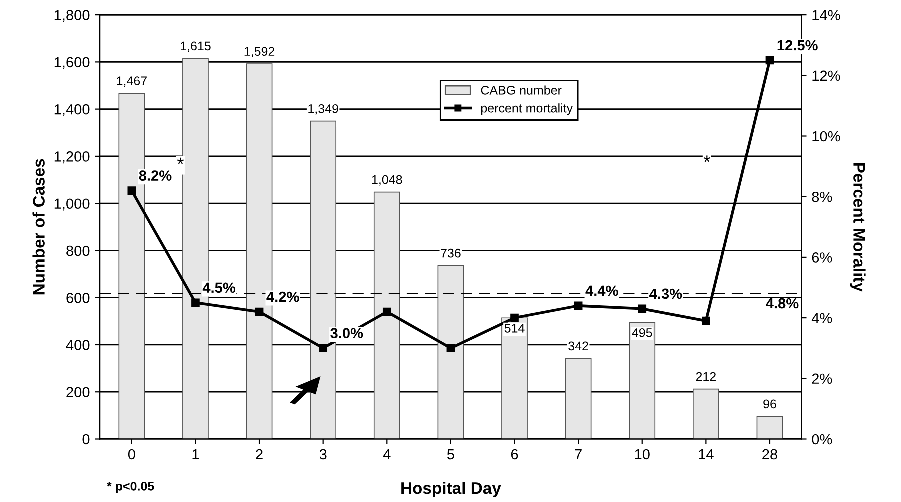 The width and height of the screenshot is (901, 502). What do you see at coordinates (826, 76) in the screenshot?
I see `y2-tick-label: 12%` at bounding box center [826, 76].